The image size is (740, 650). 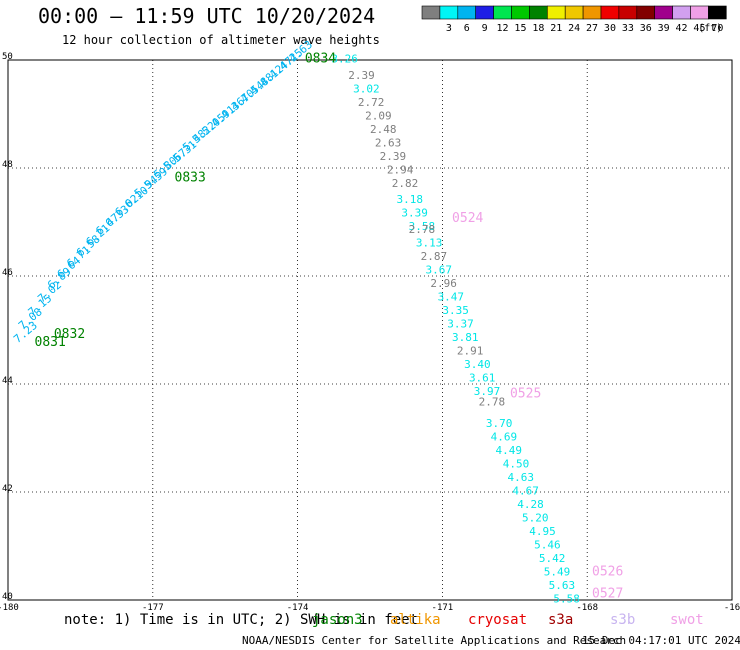 What do you see at coordinates (460, 323) in the screenshot?
I see `swh-value-swot: 3.37` at bounding box center [460, 323].